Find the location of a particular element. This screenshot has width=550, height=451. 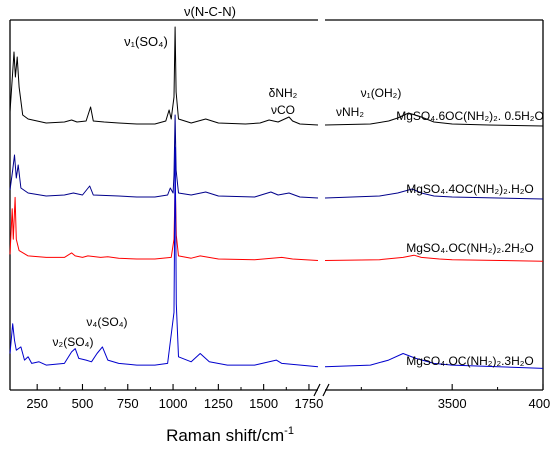

x-axis-label: Raman shift/cm-1 is located at coordinates (230, 435).